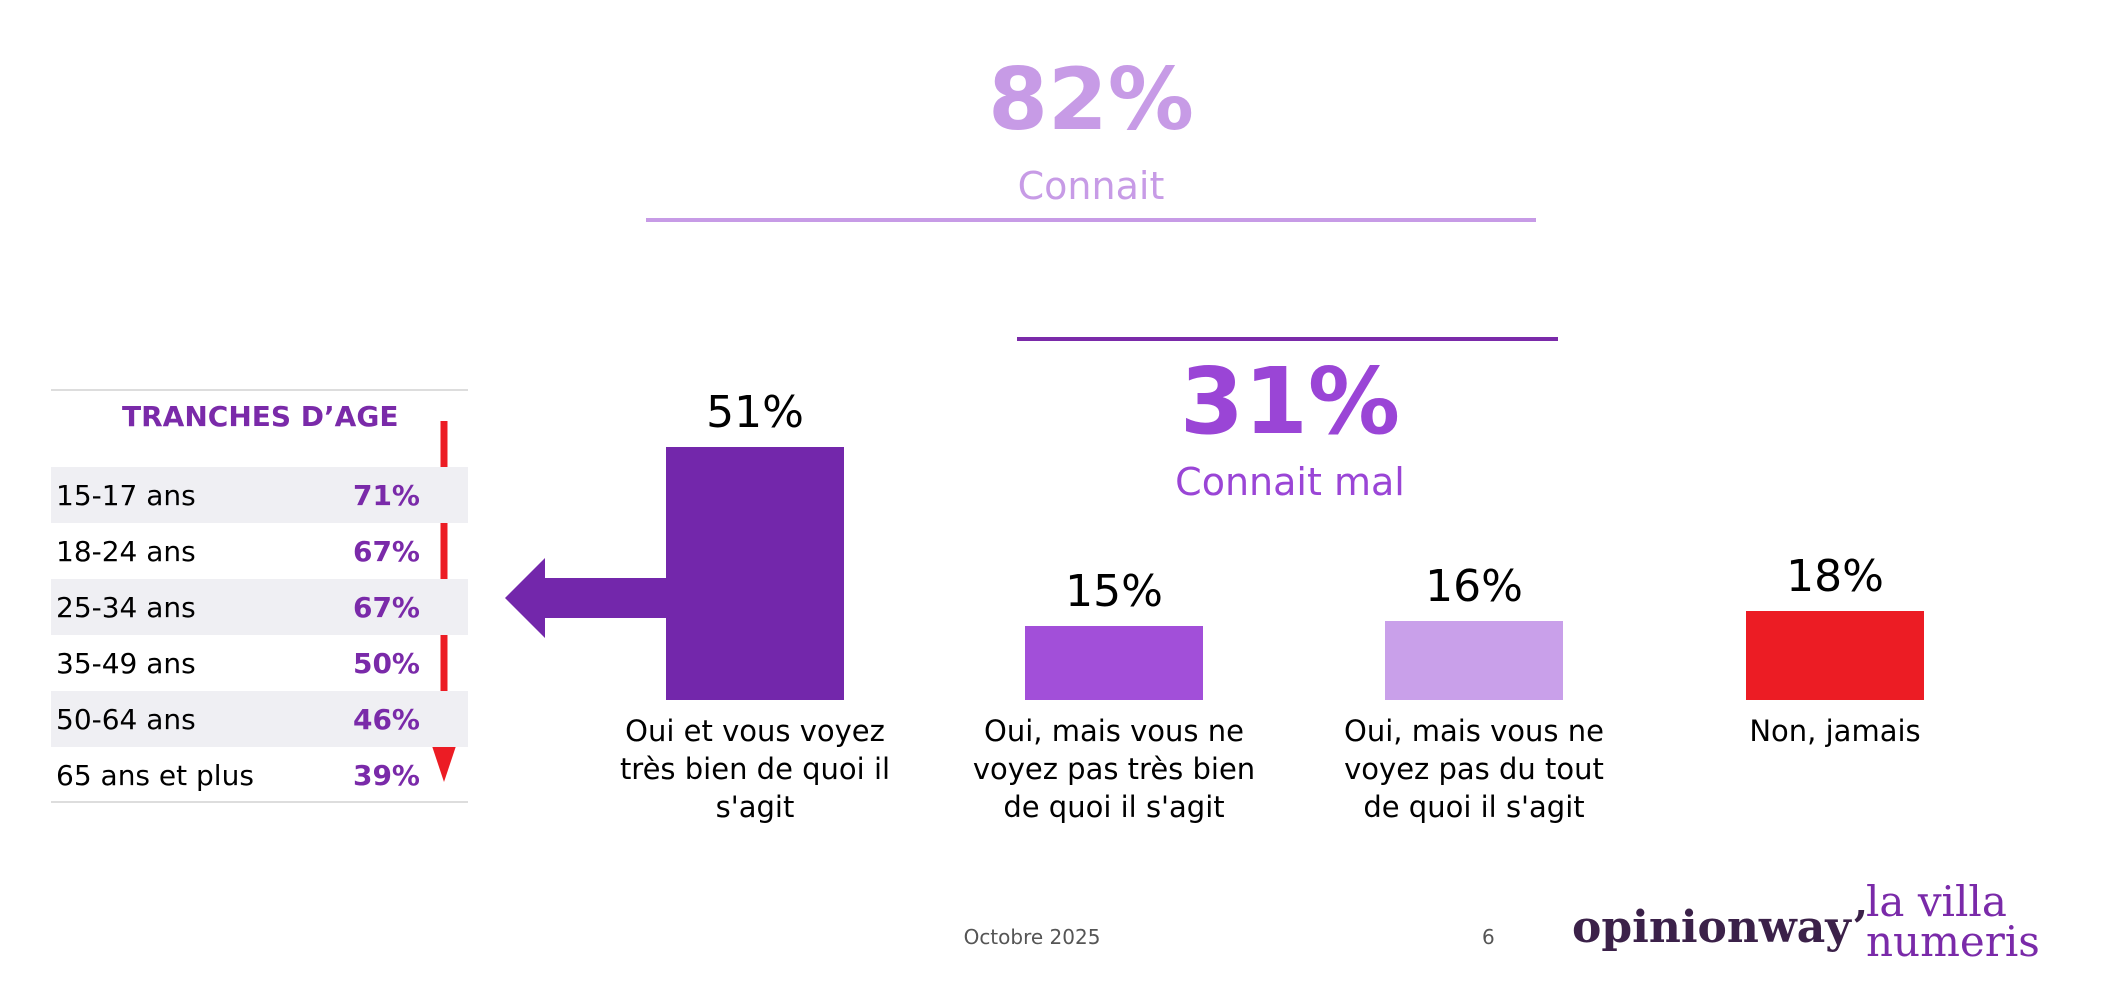 Image resolution: width=2108 pixels, height=1008 pixels. Describe the element at coordinates (1488, 937) in the screenshot. I see `page-number: 6` at that location.